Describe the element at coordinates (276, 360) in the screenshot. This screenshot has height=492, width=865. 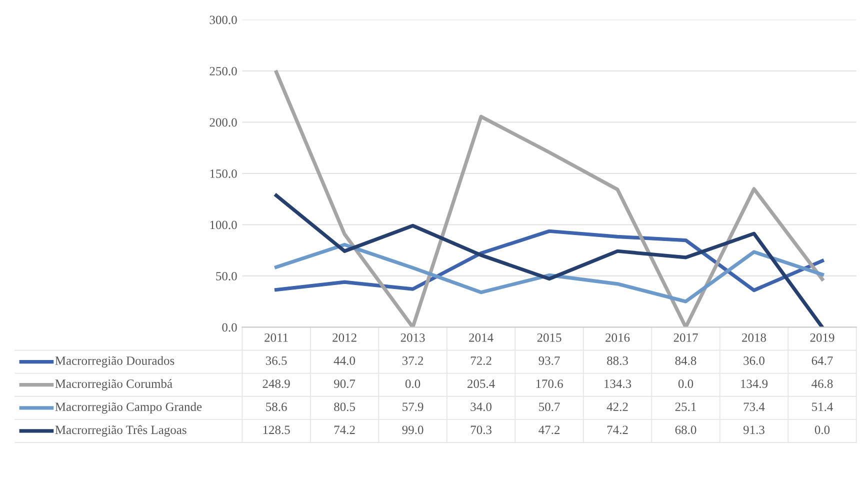
I see `data-label: 36.5` at that location.